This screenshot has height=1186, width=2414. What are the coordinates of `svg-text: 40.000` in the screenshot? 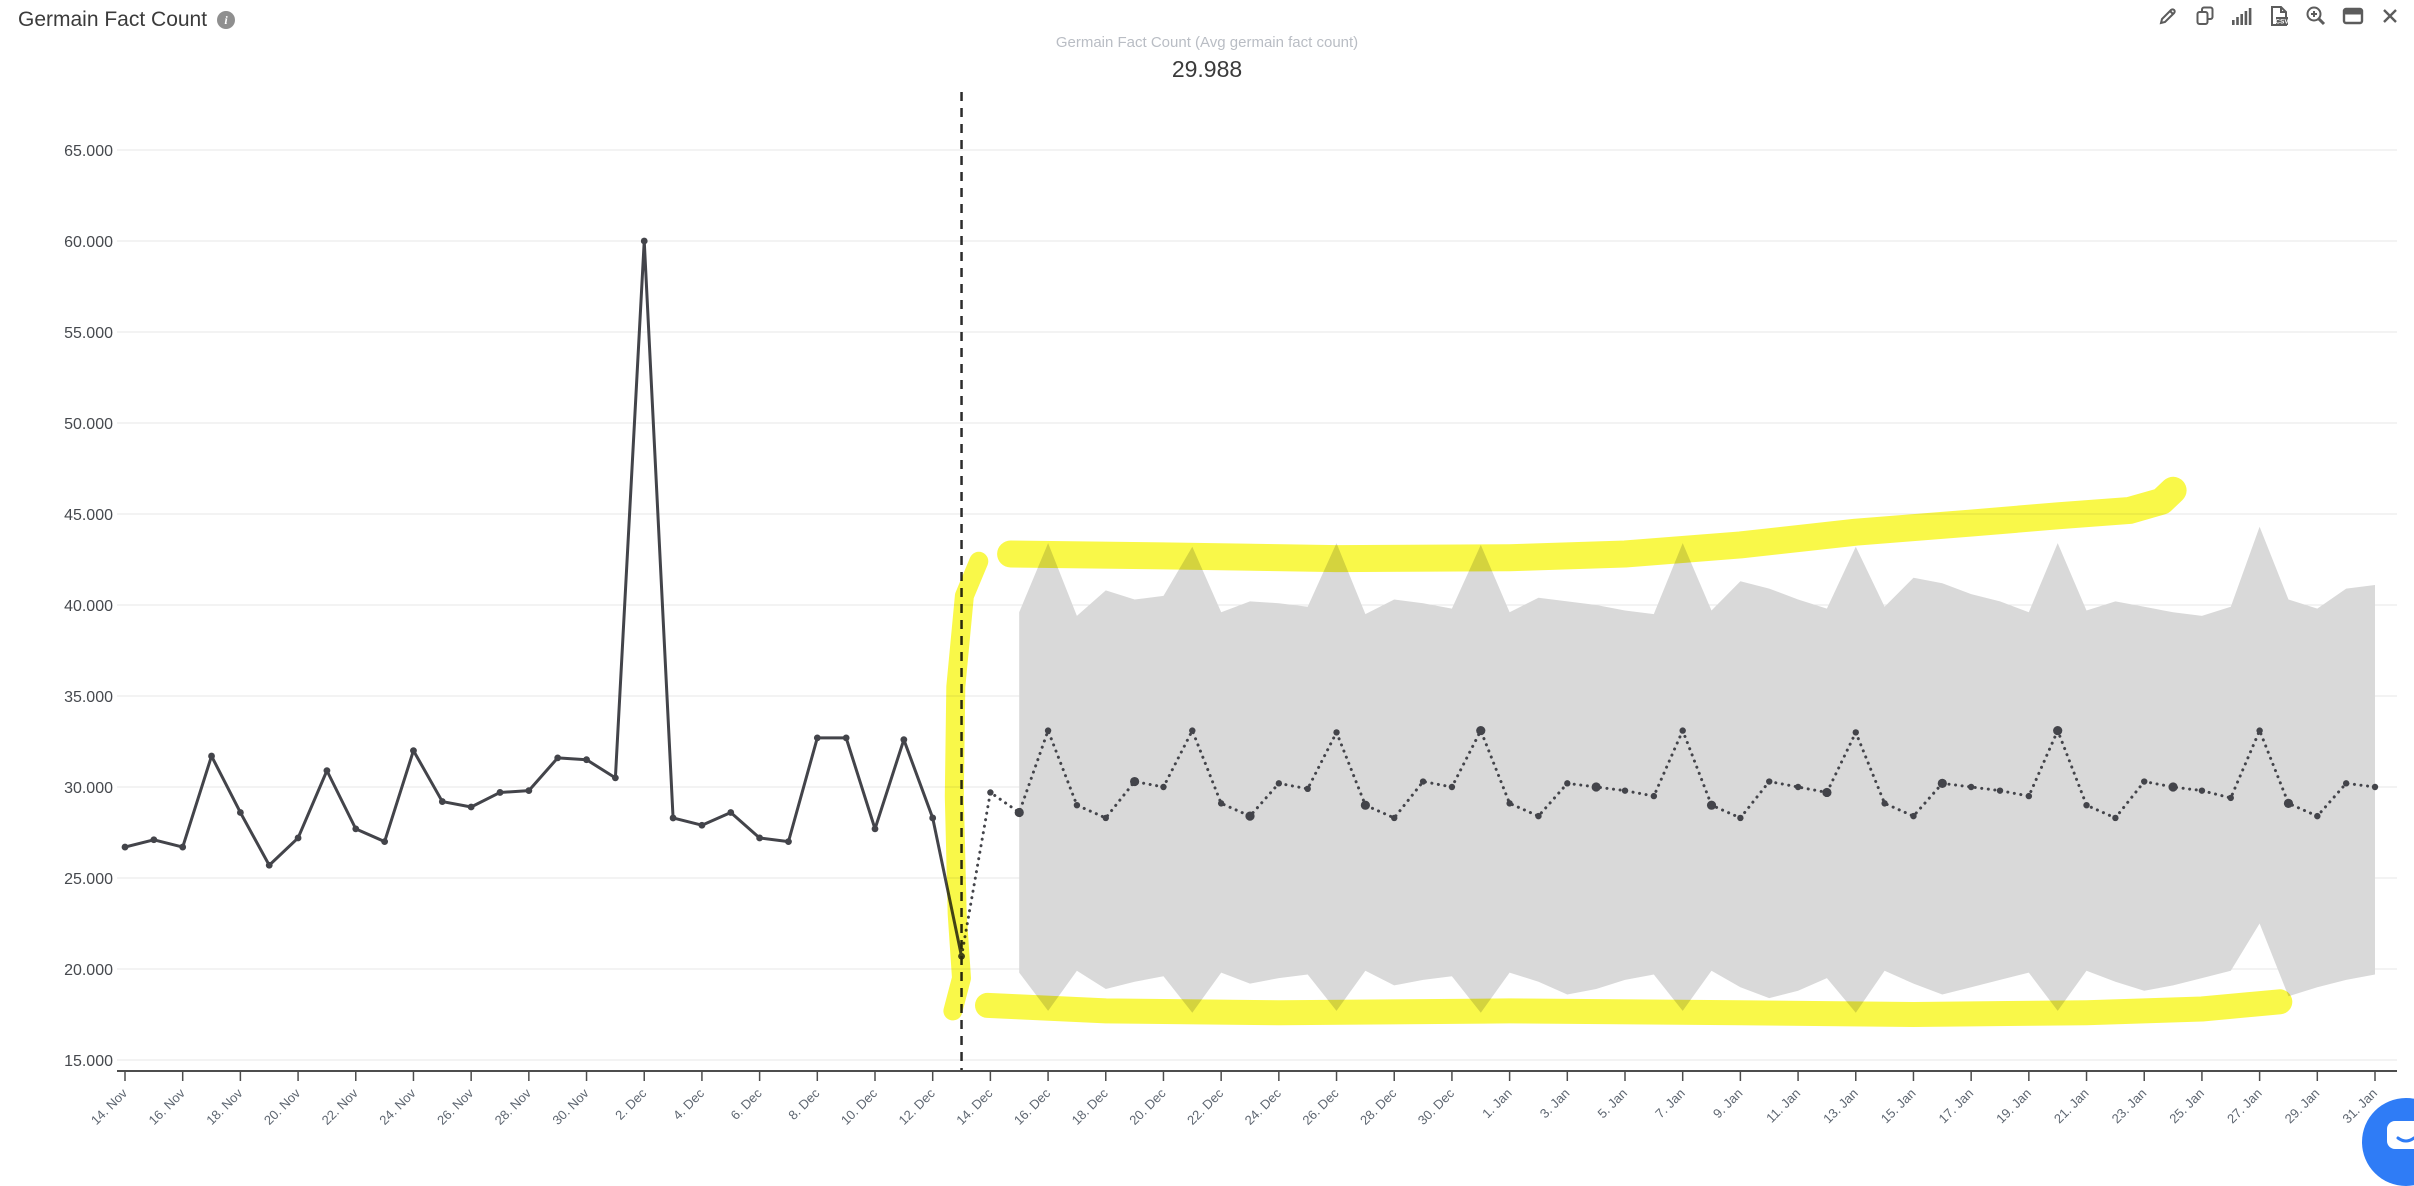 It's located at (88, 606).